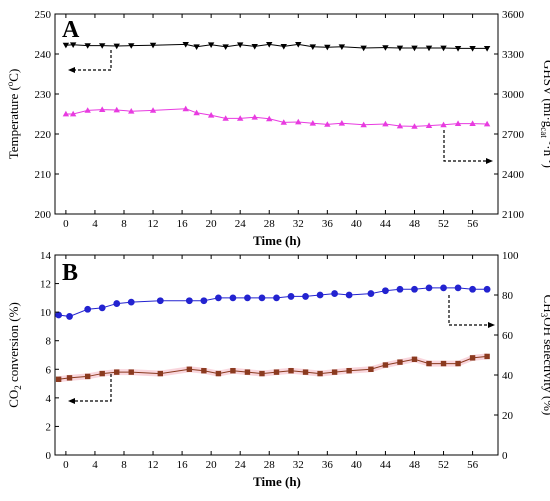 The width and height of the screenshot is (550, 501). I want to click on y-left-tick-label: 0, so click(49, 456).